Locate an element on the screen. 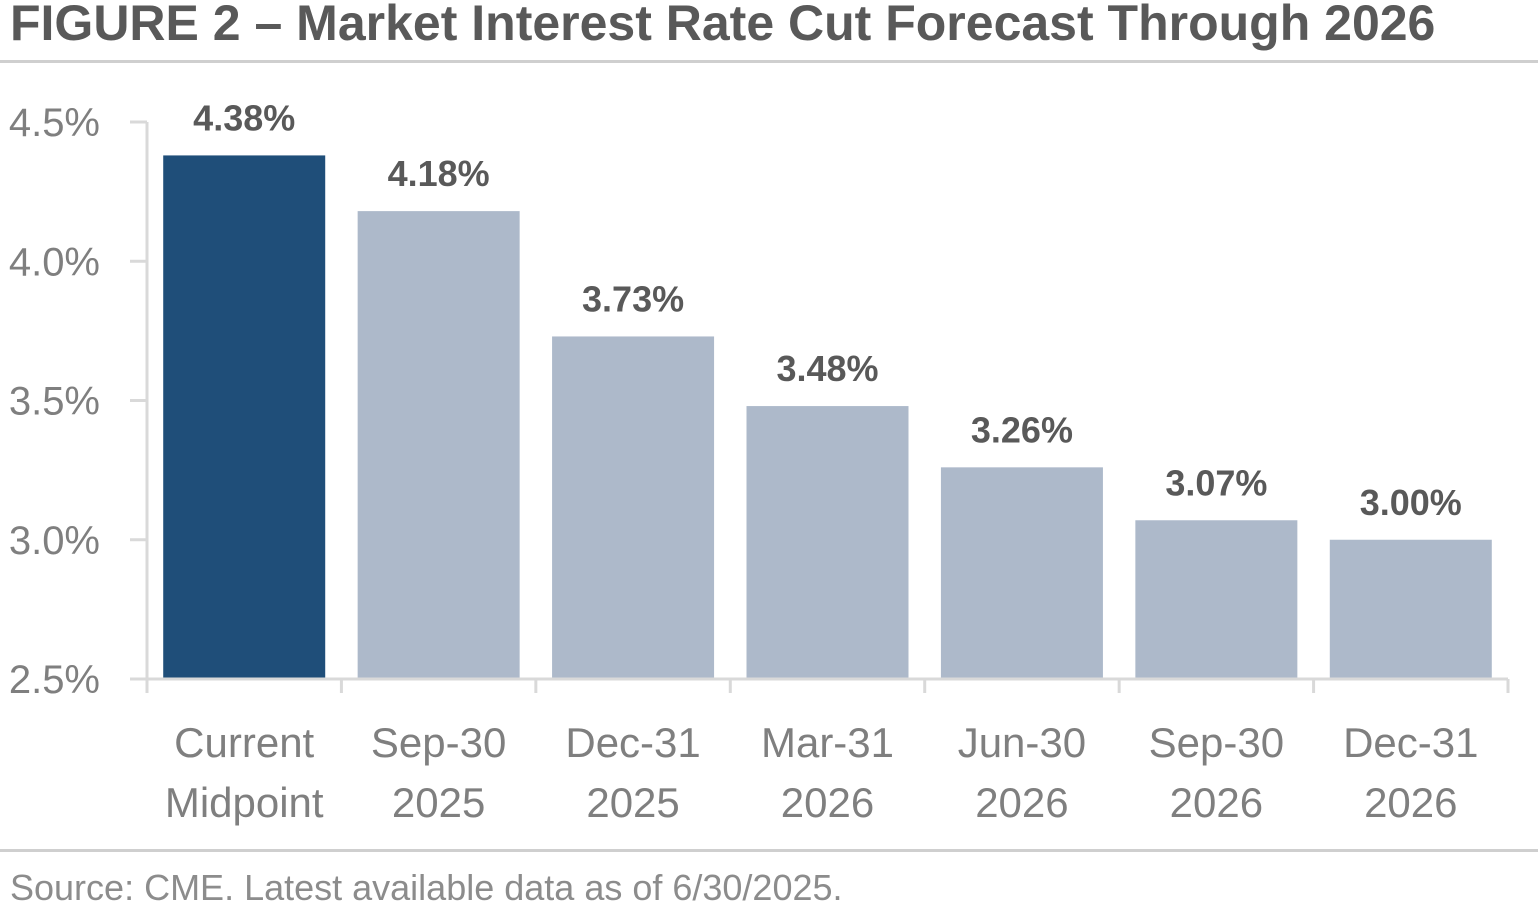 The height and width of the screenshot is (910, 1538). data-label: 3.00% is located at coordinates (1411, 502).